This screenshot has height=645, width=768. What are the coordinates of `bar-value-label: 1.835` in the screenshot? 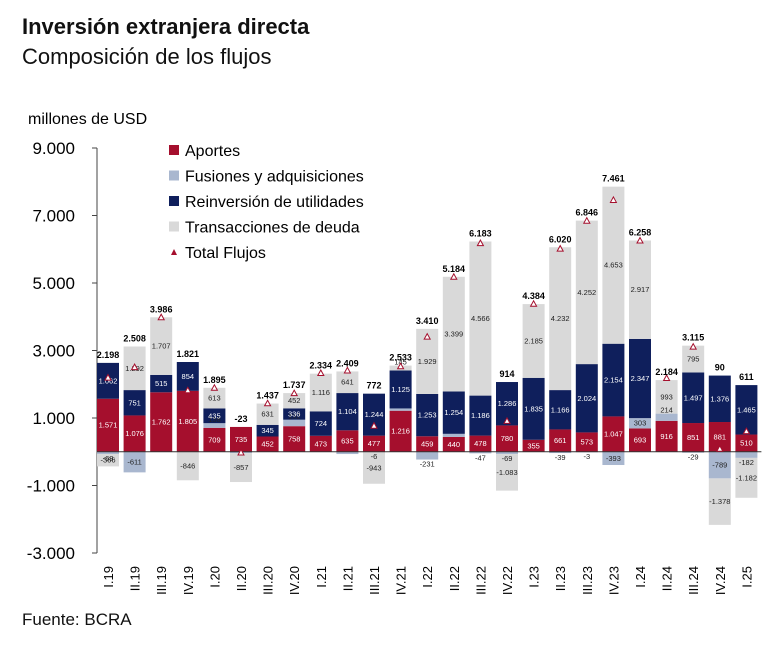 It's located at (533, 408).